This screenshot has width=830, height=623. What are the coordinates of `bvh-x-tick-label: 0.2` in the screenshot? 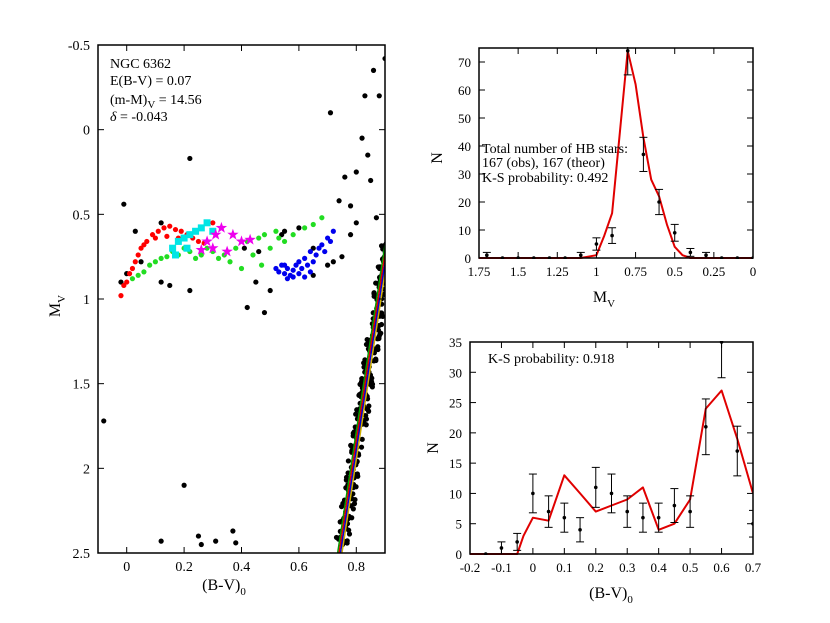 It's located at (596, 567).